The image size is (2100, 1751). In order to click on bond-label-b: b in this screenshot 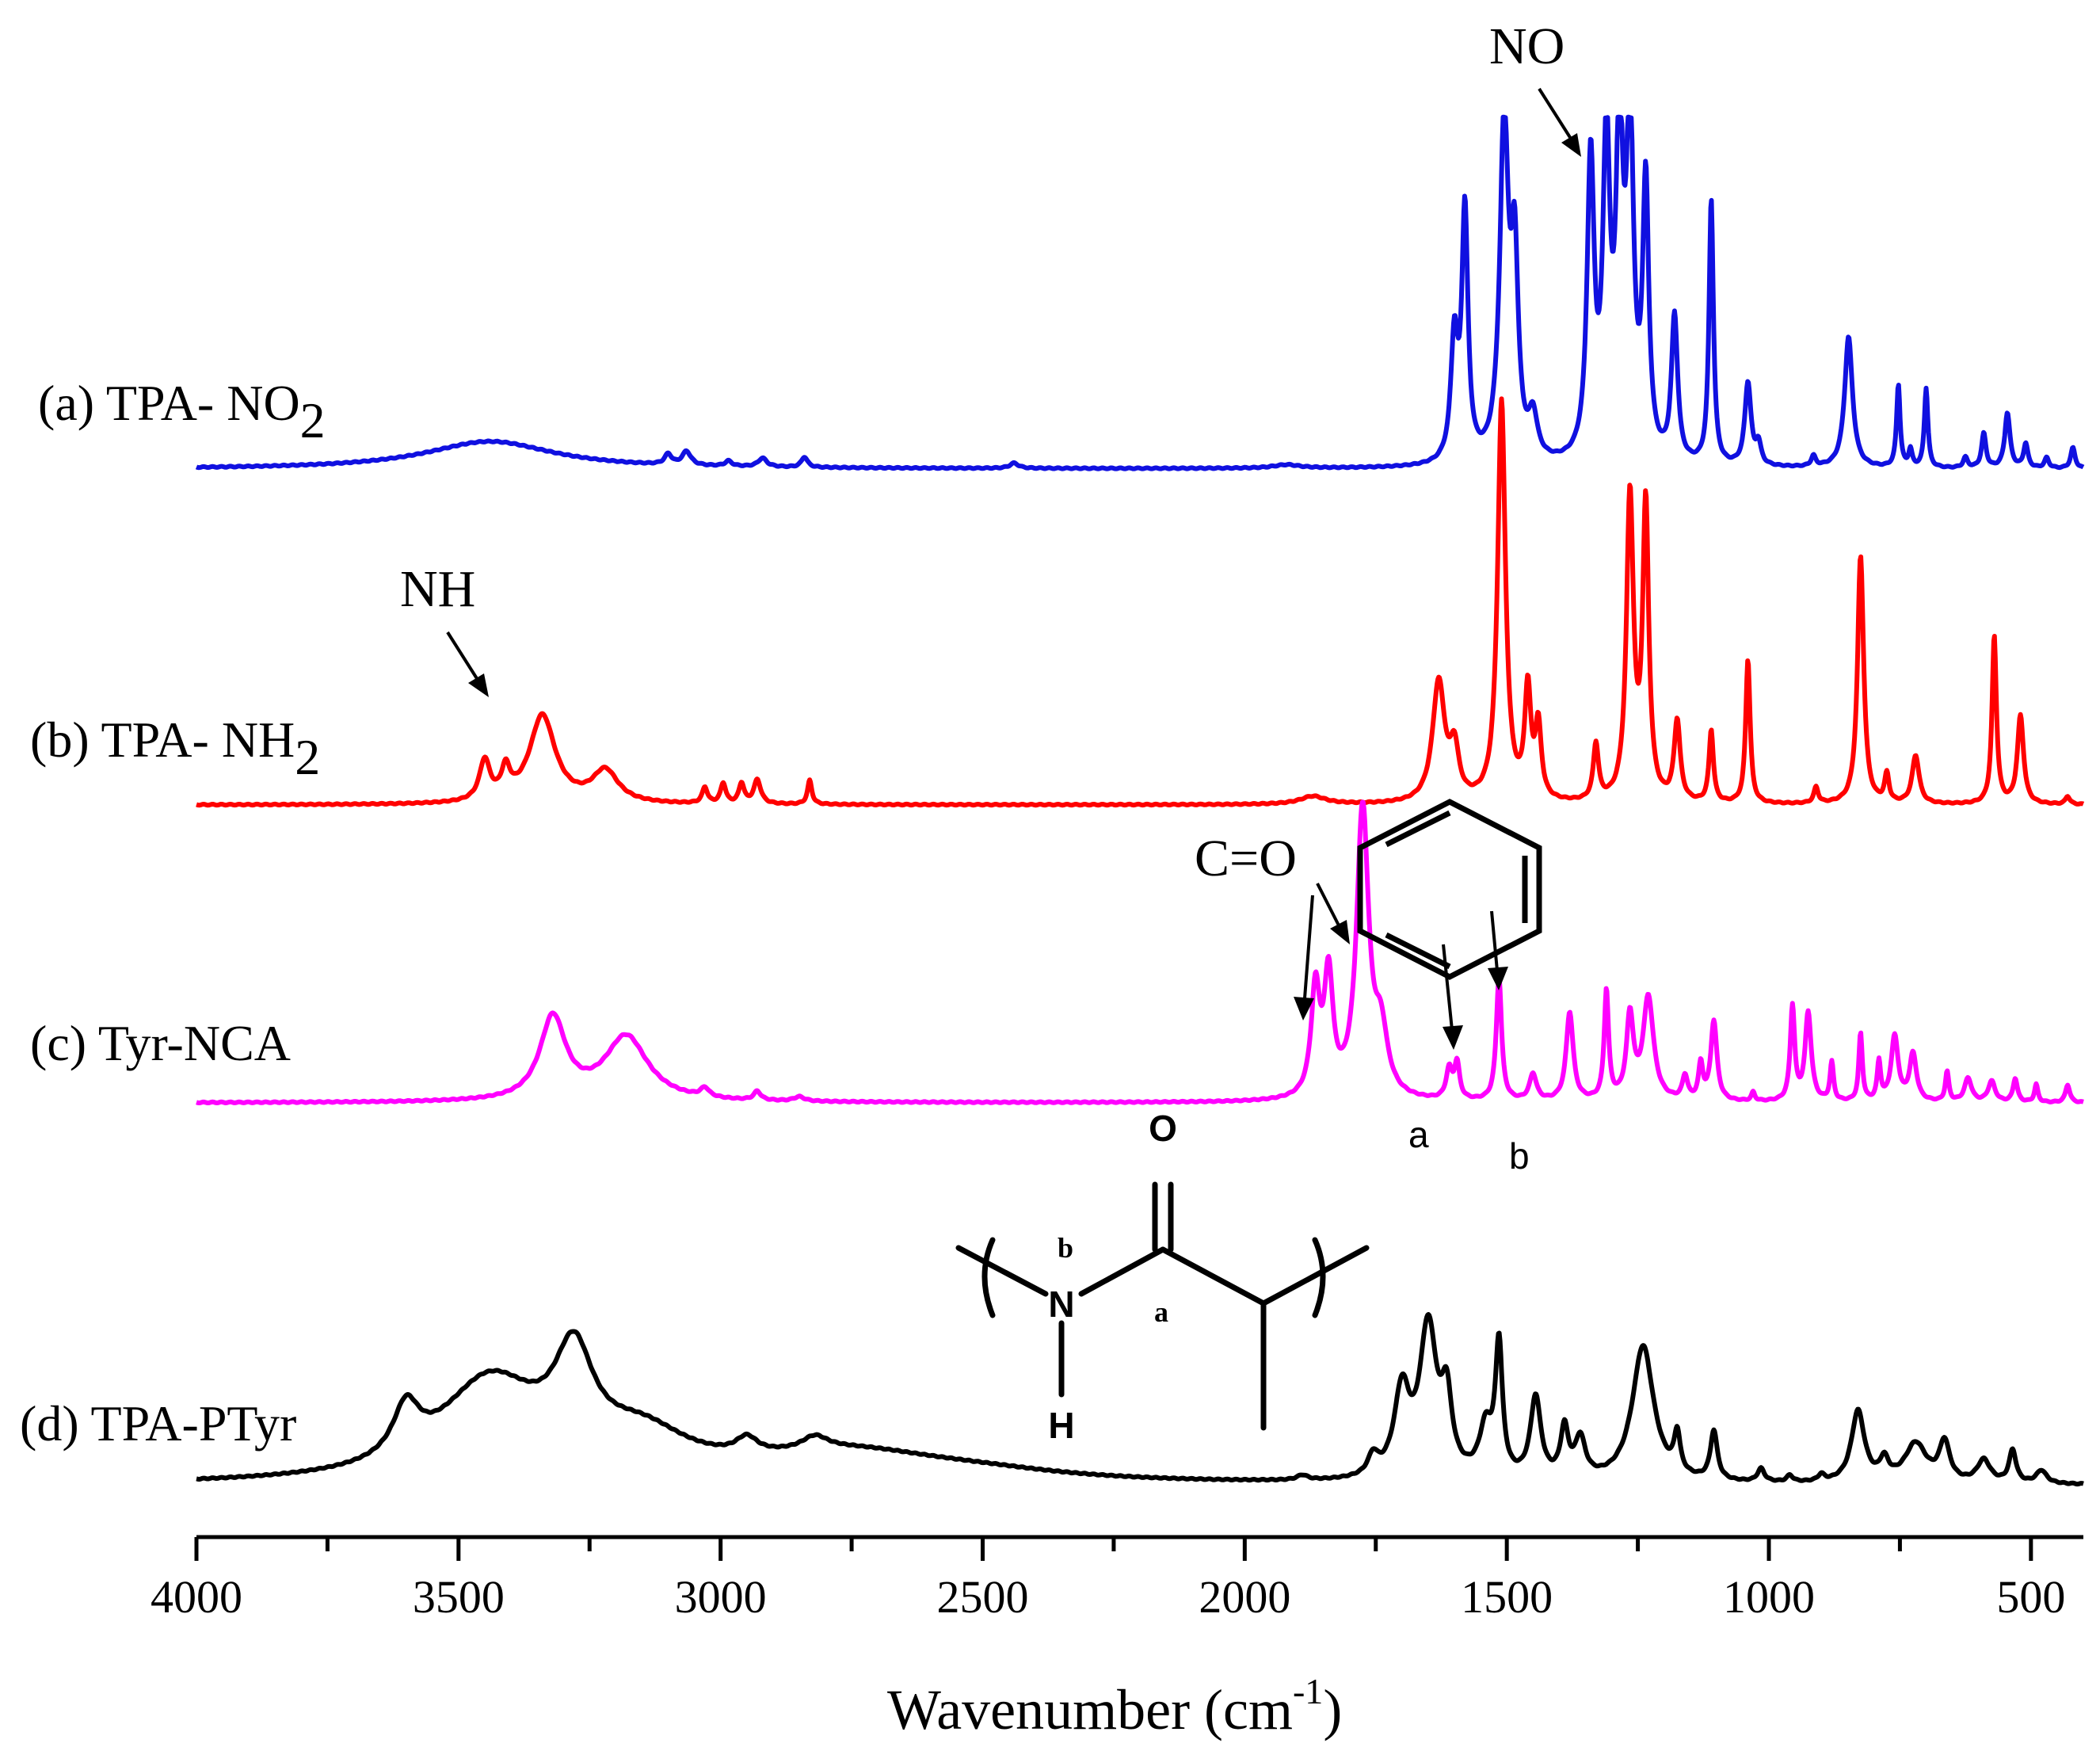, I will do `click(1065, 1248)`.